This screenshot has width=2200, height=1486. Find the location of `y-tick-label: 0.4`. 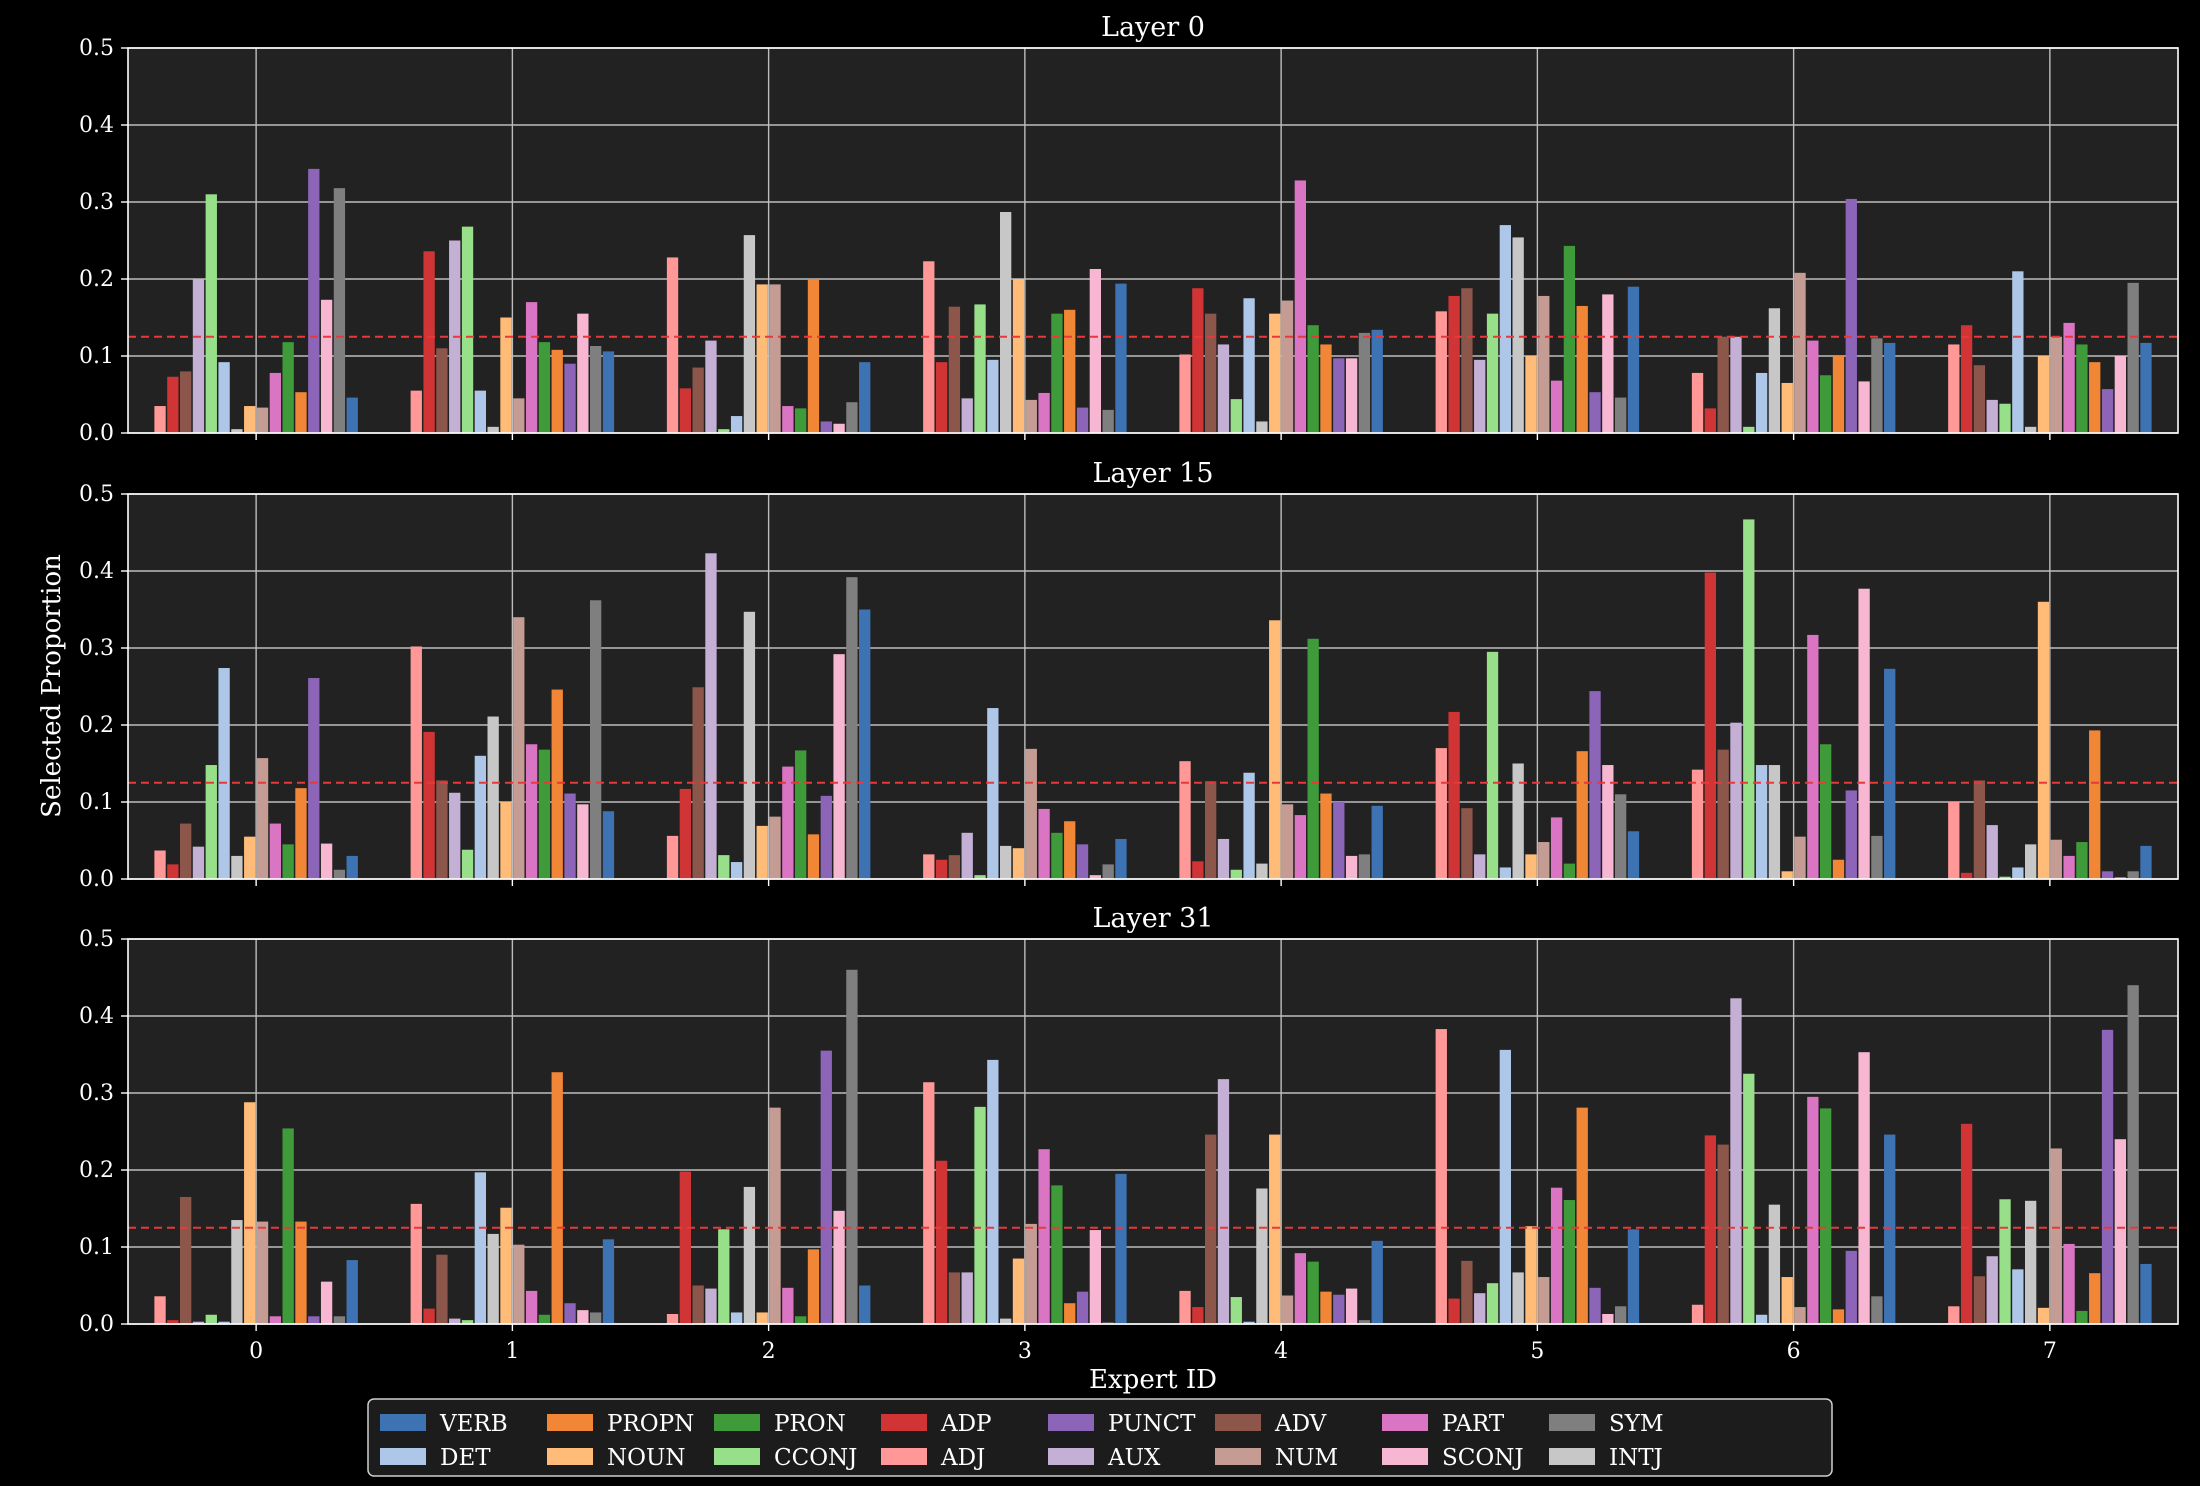

y-tick-label: 0.4 is located at coordinates (96, 1016).